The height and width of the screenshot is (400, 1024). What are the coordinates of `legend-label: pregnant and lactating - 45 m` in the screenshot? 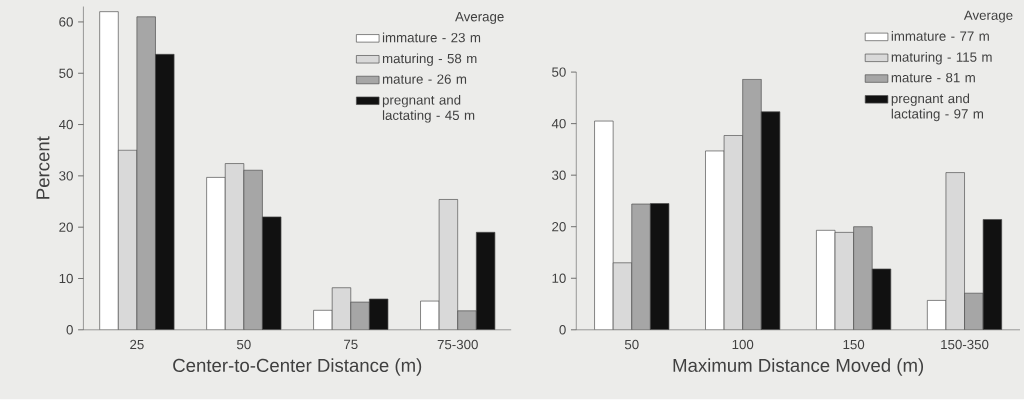 It's located at (428, 109).